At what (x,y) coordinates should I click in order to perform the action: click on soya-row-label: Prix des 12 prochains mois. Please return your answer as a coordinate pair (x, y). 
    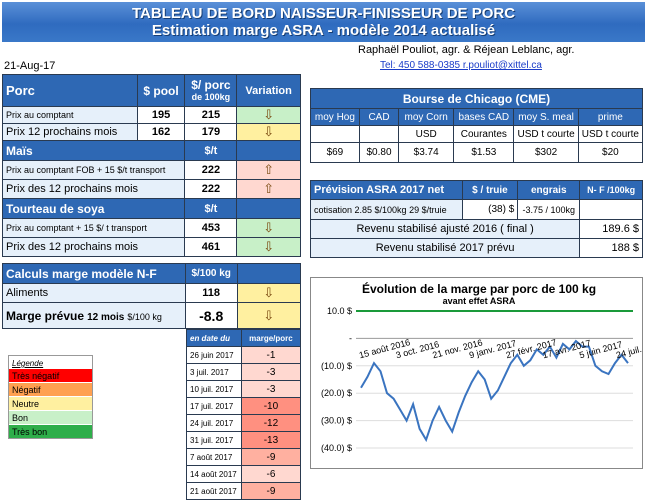
    Looking at the image, I should click on (93, 247).